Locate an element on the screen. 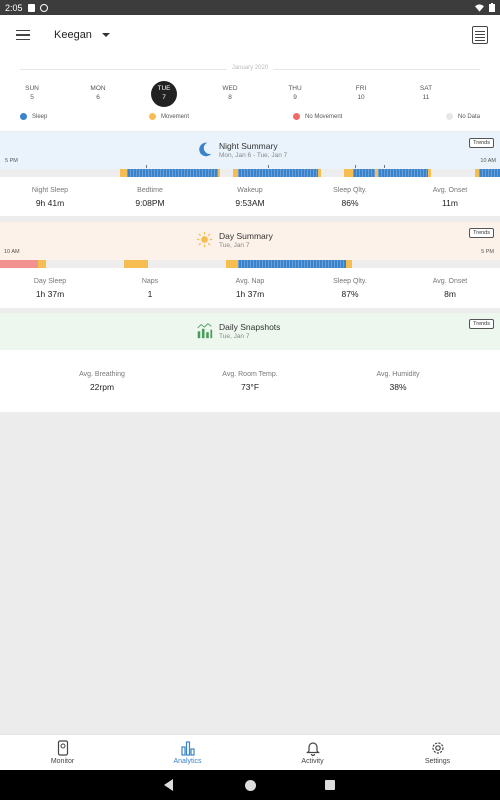 The height and width of the screenshot is (800, 500). snapshot-stat-room-temp: Avg. Room Temp. 73°F is located at coordinates (250, 381).